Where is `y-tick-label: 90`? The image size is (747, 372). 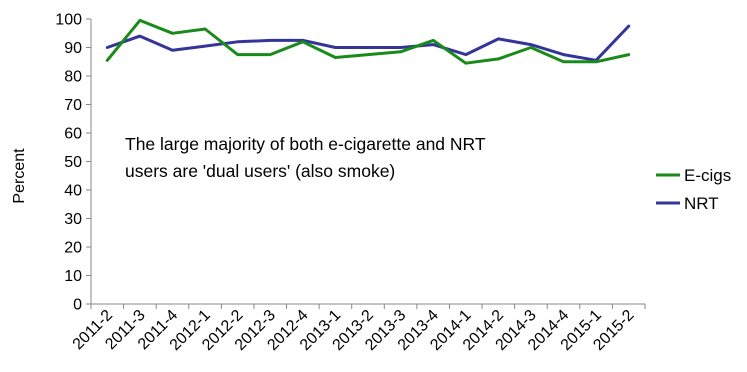
y-tick-label: 90 is located at coordinates (73, 48).